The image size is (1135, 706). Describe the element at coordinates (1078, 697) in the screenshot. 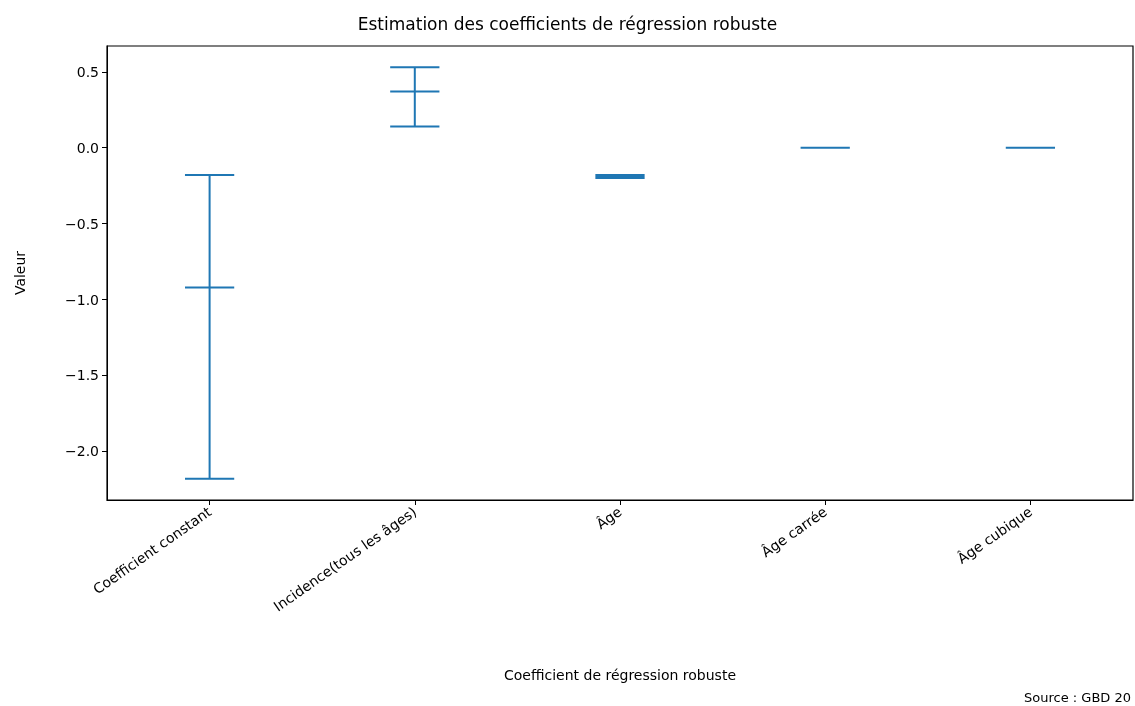

I see `source-note: Source : GBD 20` at that location.